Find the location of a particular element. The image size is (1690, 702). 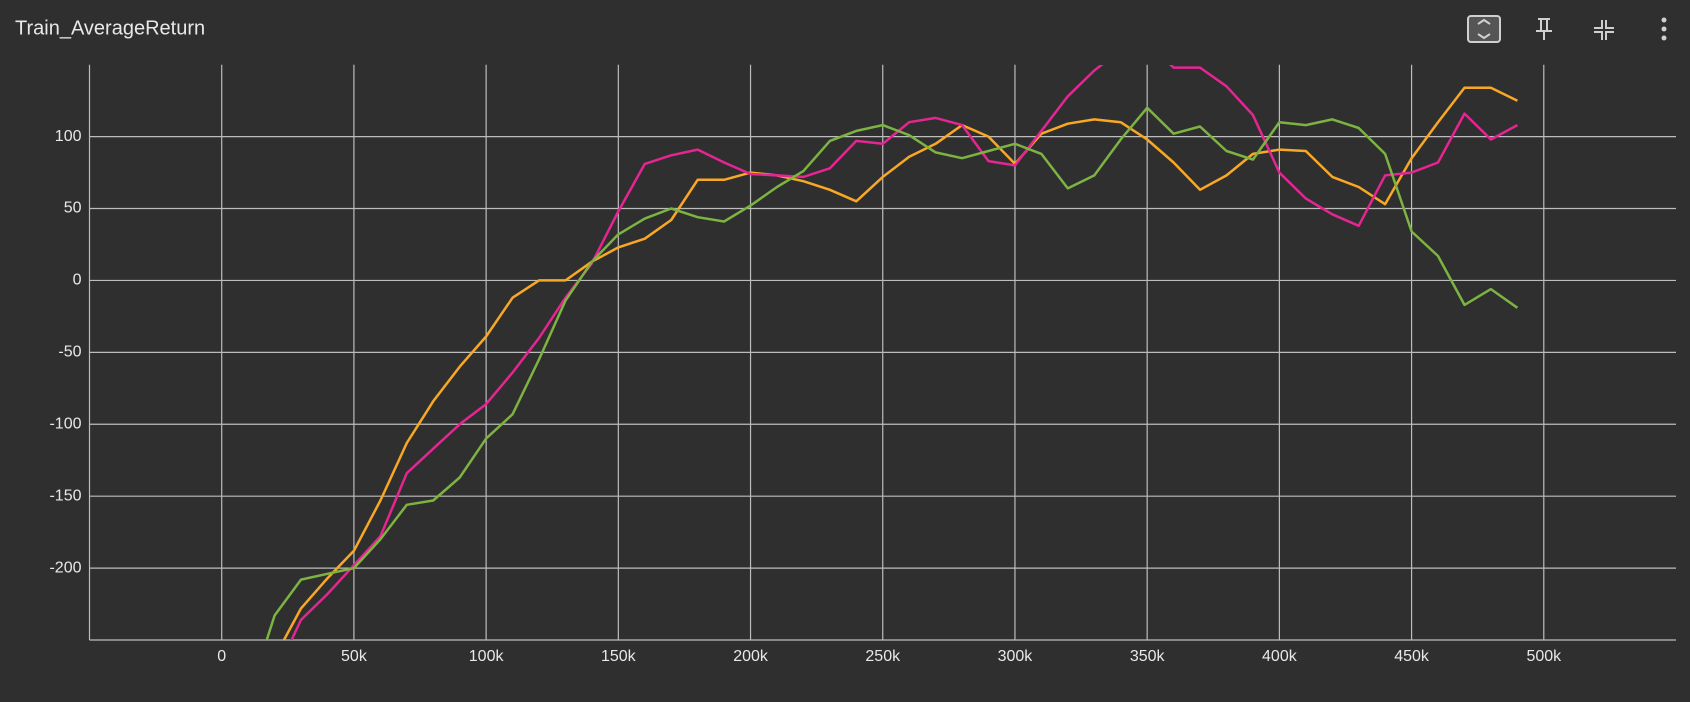

y-tick-label: -100 is located at coordinates (65, 423).